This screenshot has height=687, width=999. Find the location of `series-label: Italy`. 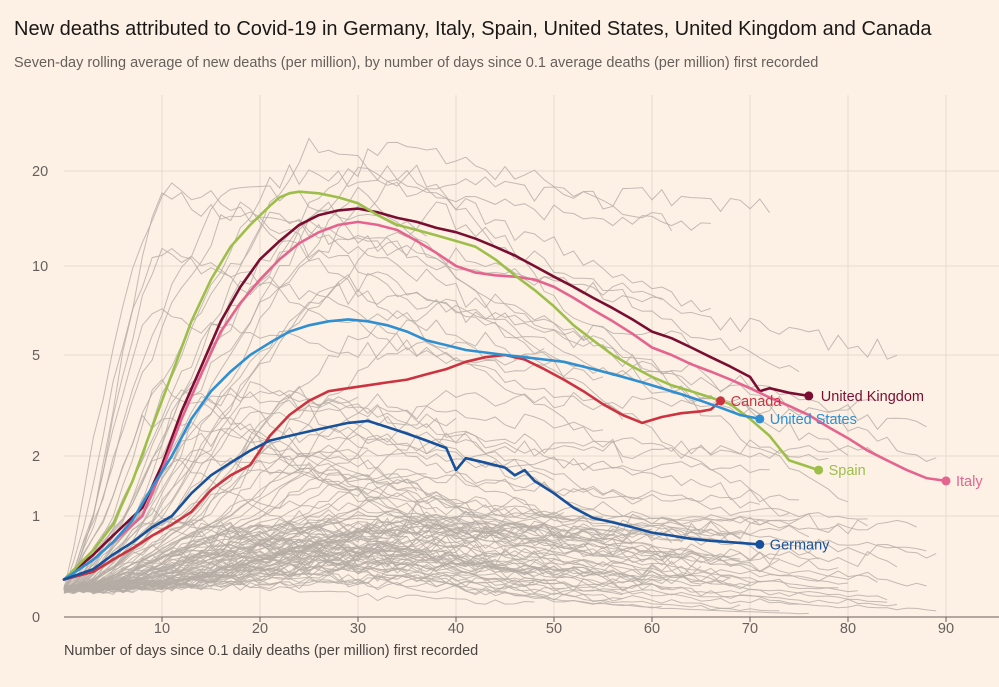

series-label: Italy is located at coordinates (969, 482).